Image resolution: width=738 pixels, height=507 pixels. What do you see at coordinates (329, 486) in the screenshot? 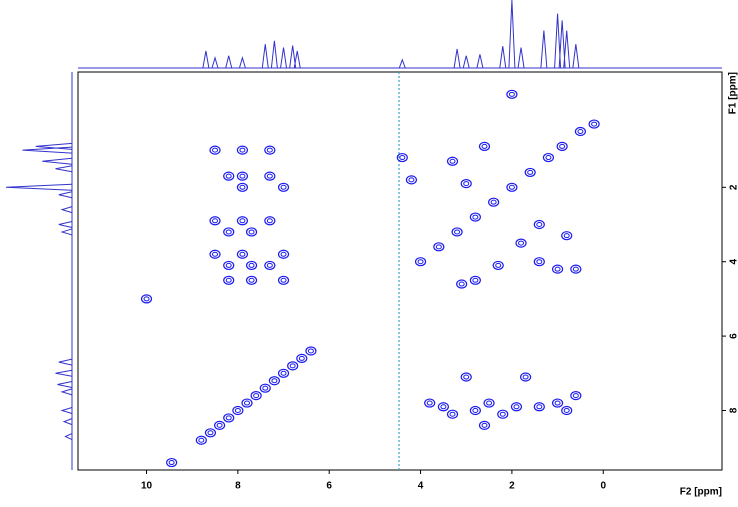
I see `x-tick-label: 6` at bounding box center [329, 486].